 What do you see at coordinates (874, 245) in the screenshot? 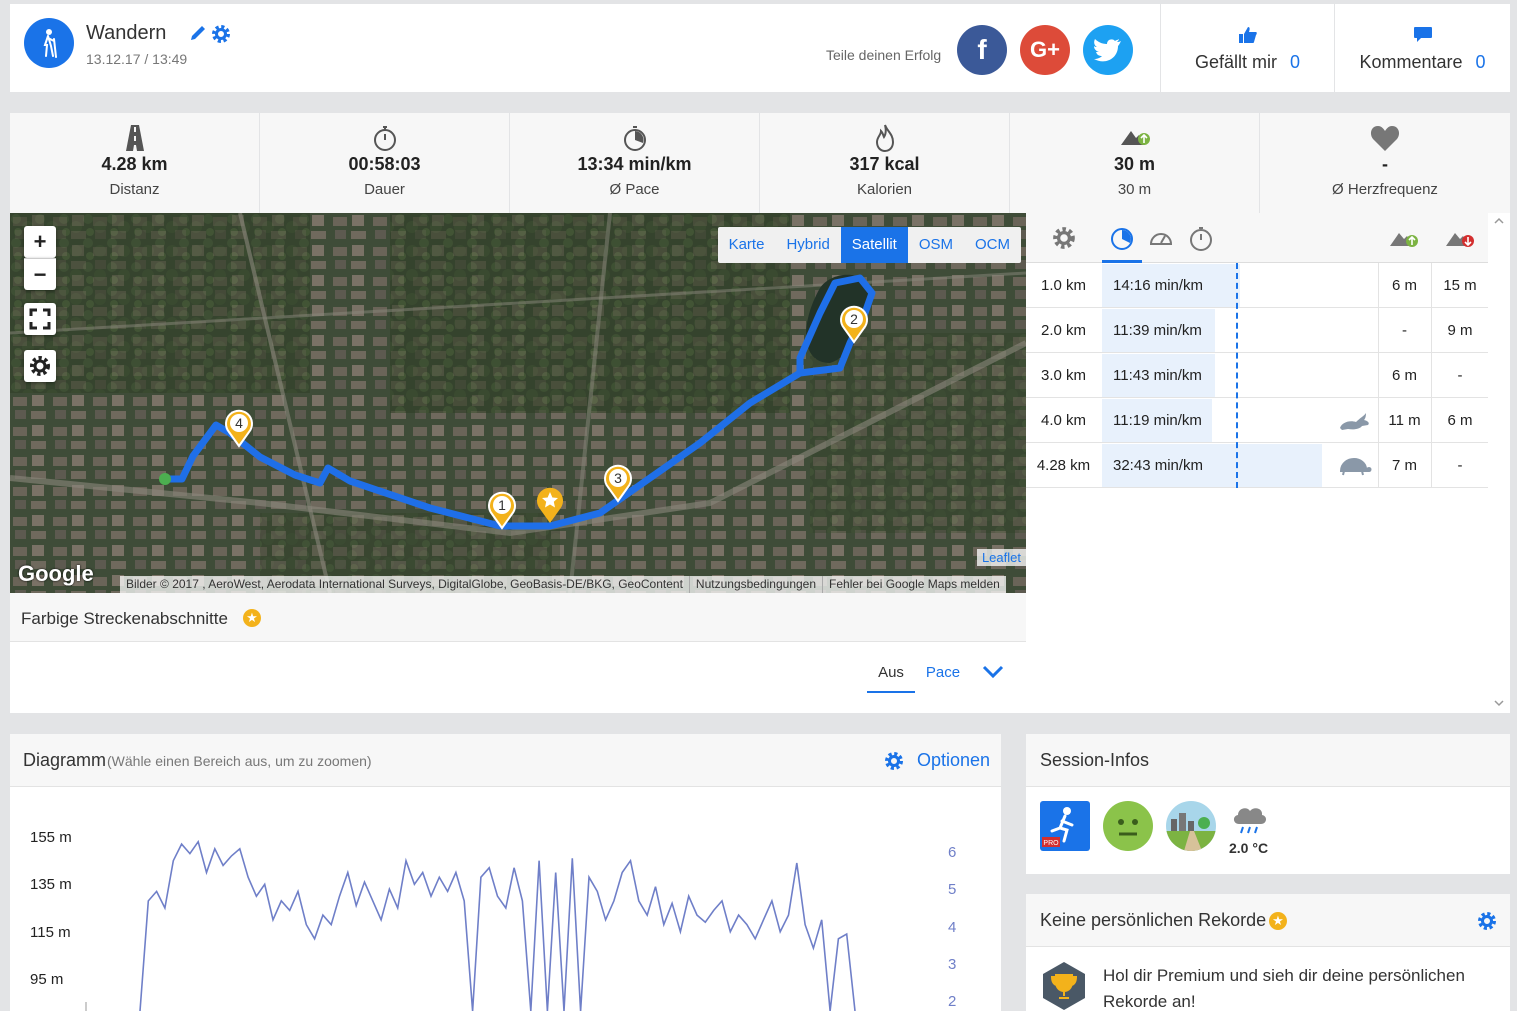
I see `map-type-satellit: Satellit` at bounding box center [874, 245].